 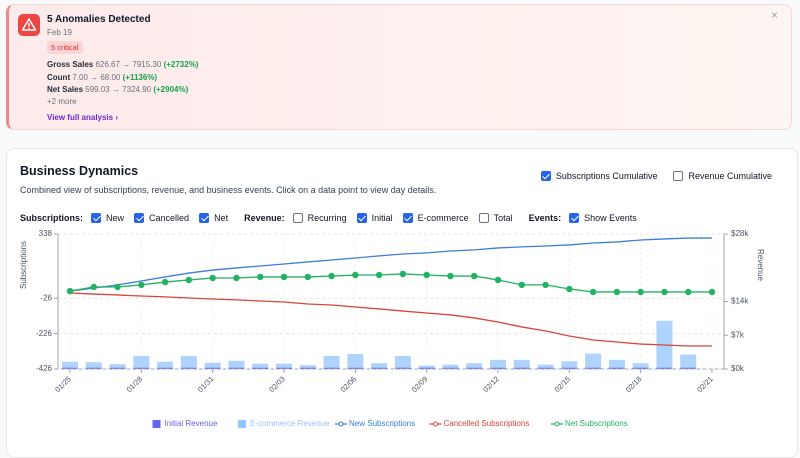 What do you see at coordinates (443, 218) in the screenshot?
I see `checkbox-label: E-commerce` at bounding box center [443, 218].